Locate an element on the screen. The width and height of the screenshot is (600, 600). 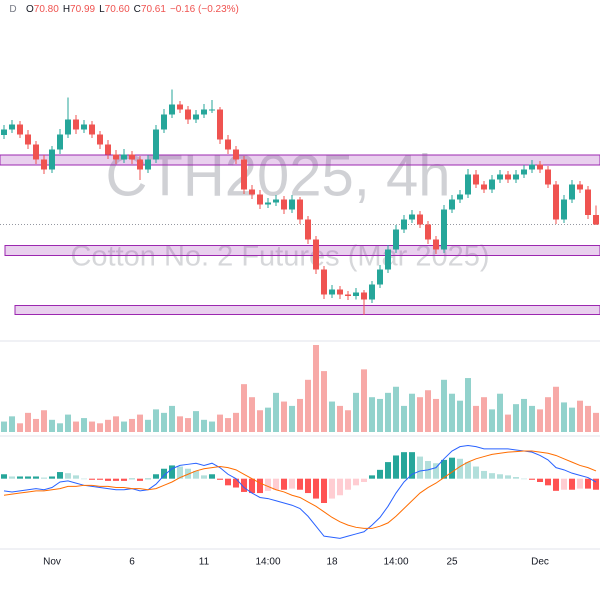
legend-value: 70.80 is located at coordinates (46, 9).